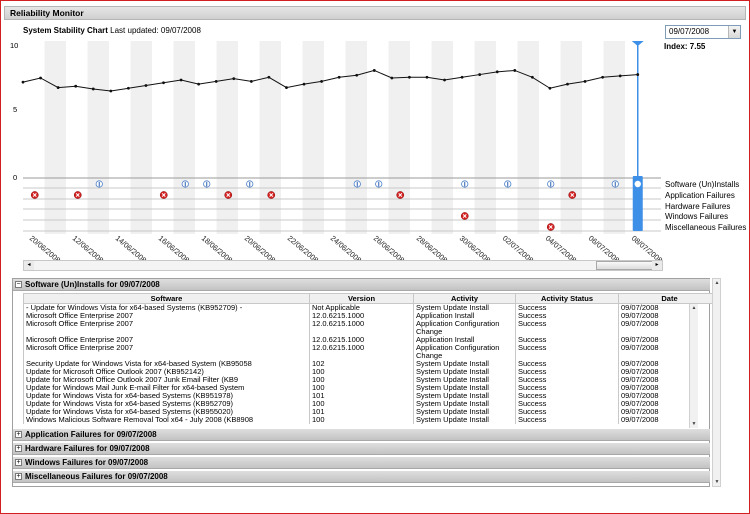 This screenshot has height=514, width=750. What do you see at coordinates (166, 298) in the screenshot?
I see `column-header-software: Software` at bounding box center [166, 298].